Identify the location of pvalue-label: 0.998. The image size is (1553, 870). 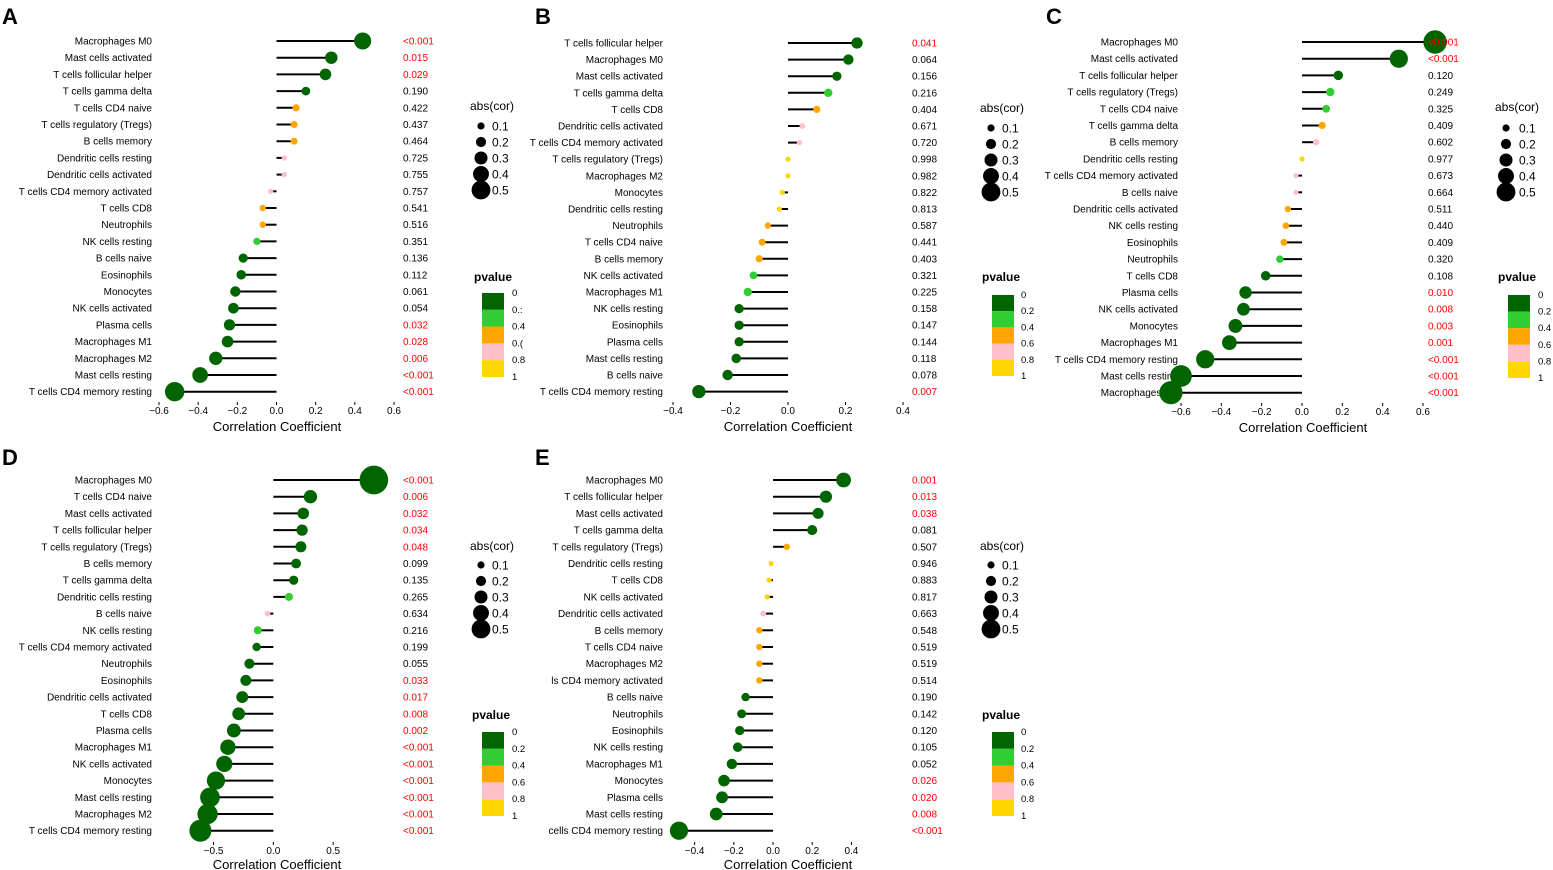
(924, 160).